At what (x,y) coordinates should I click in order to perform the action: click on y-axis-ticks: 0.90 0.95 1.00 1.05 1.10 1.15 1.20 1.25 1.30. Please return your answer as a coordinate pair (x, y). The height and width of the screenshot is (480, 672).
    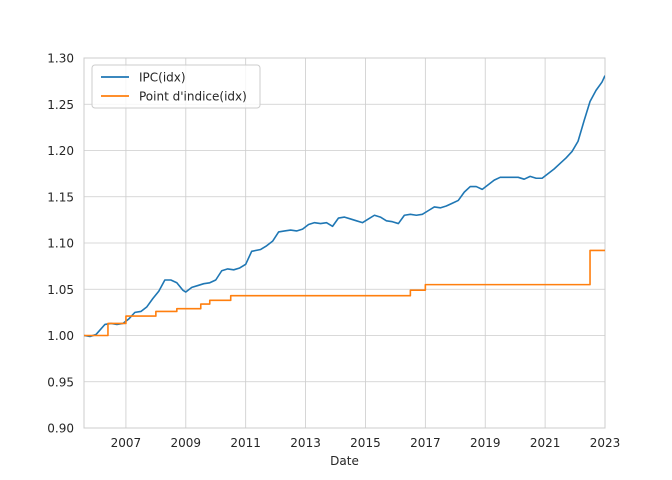
    Looking at the image, I should click on (60, 244).